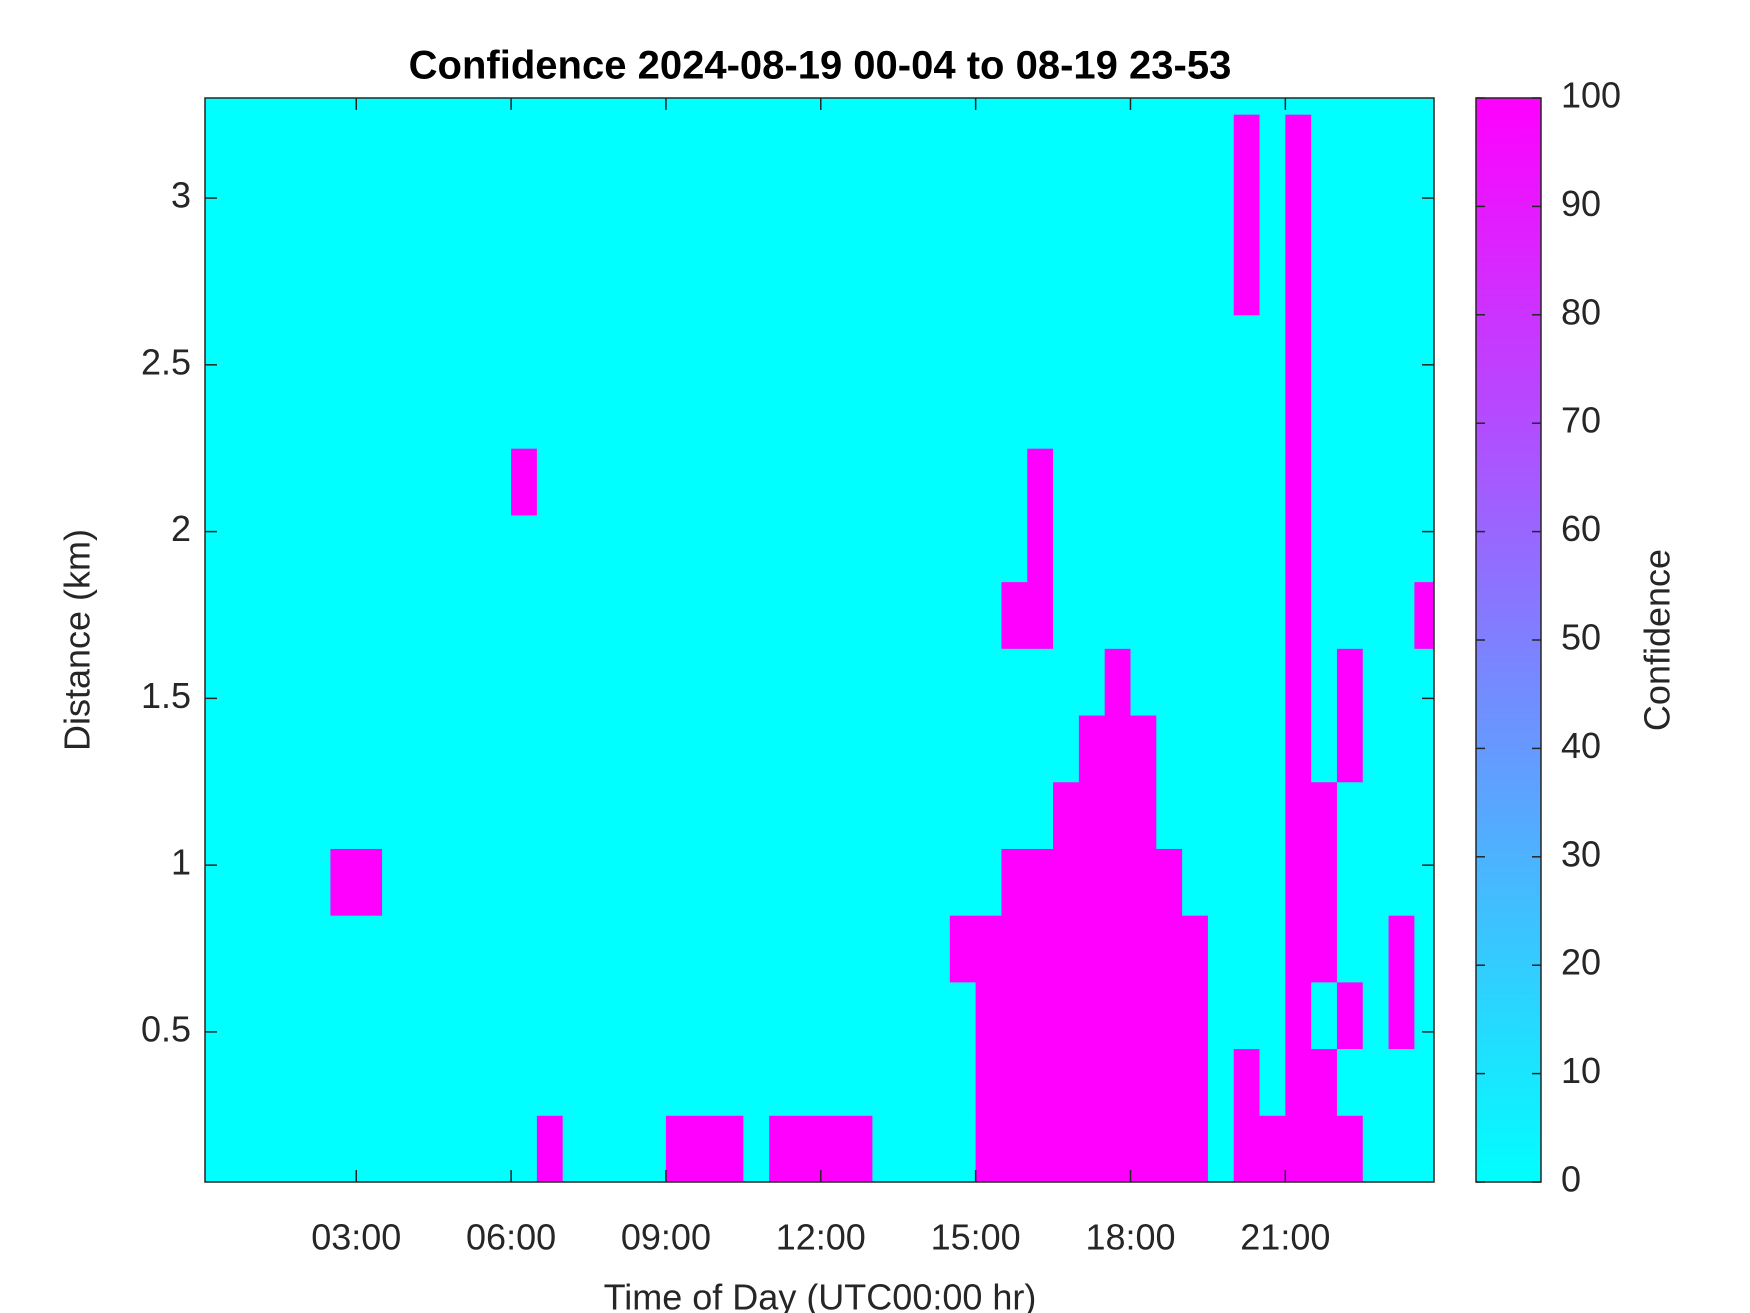 The image size is (1750, 1313). Describe the element at coordinates (166, 1028) in the screenshot. I see `y-tick-label: 0.5` at that location.